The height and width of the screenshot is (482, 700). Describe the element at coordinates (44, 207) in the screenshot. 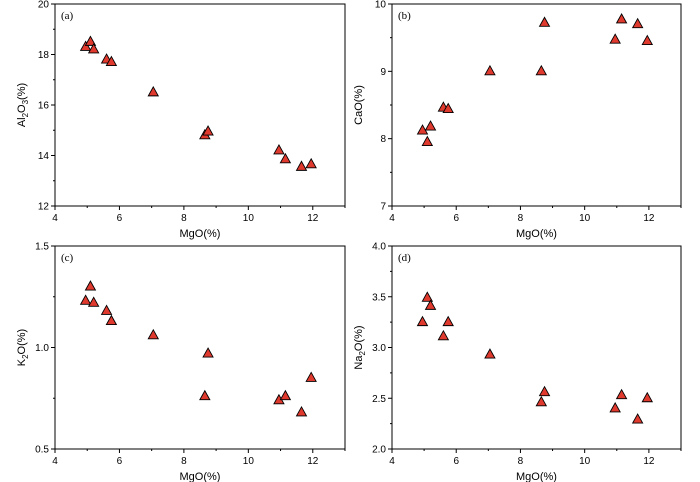

I see `y-tick-label: 12` at that location.